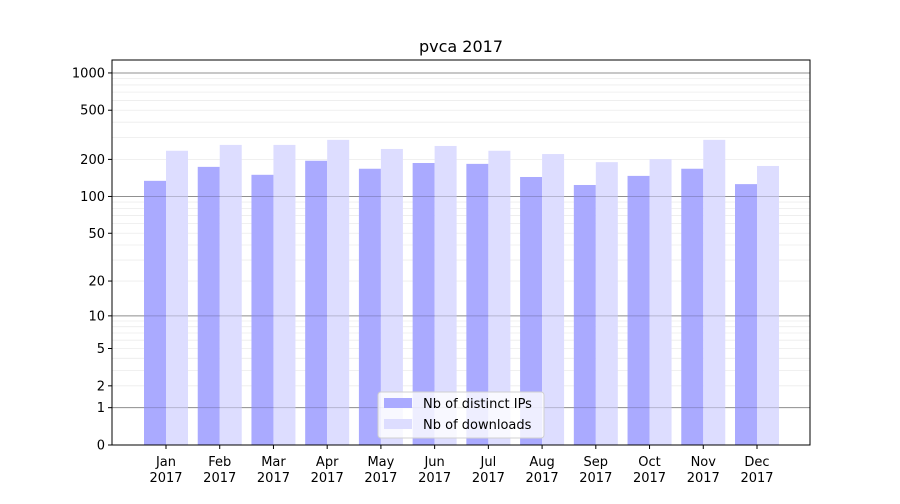  Describe the element at coordinates (96, 282) in the screenshot. I see `y-tick-label: 20` at that location.